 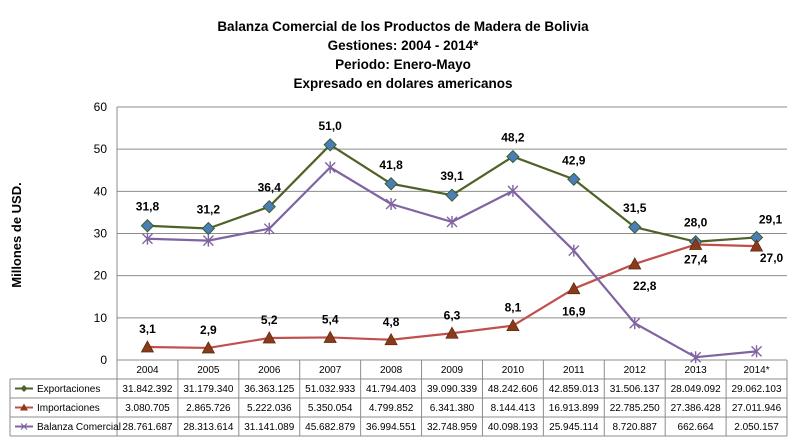 I want to click on table-cell-1-1: 2.865.726, so click(x=208, y=408).